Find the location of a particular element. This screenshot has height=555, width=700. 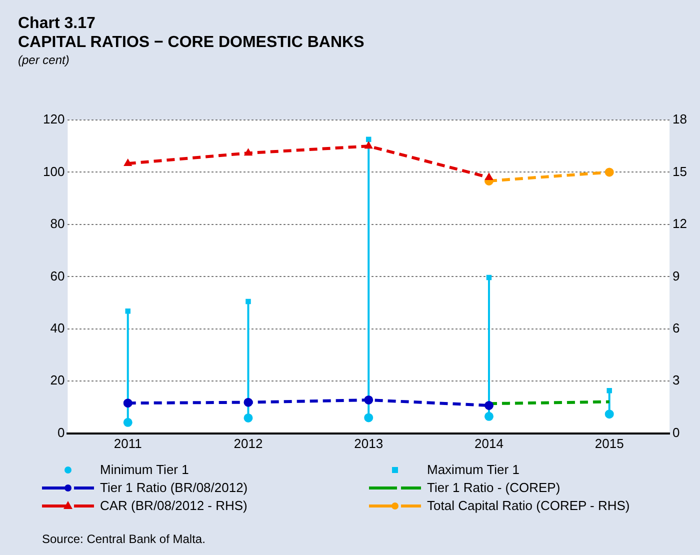

y2-tick-label: 6 is located at coordinates (676, 328).